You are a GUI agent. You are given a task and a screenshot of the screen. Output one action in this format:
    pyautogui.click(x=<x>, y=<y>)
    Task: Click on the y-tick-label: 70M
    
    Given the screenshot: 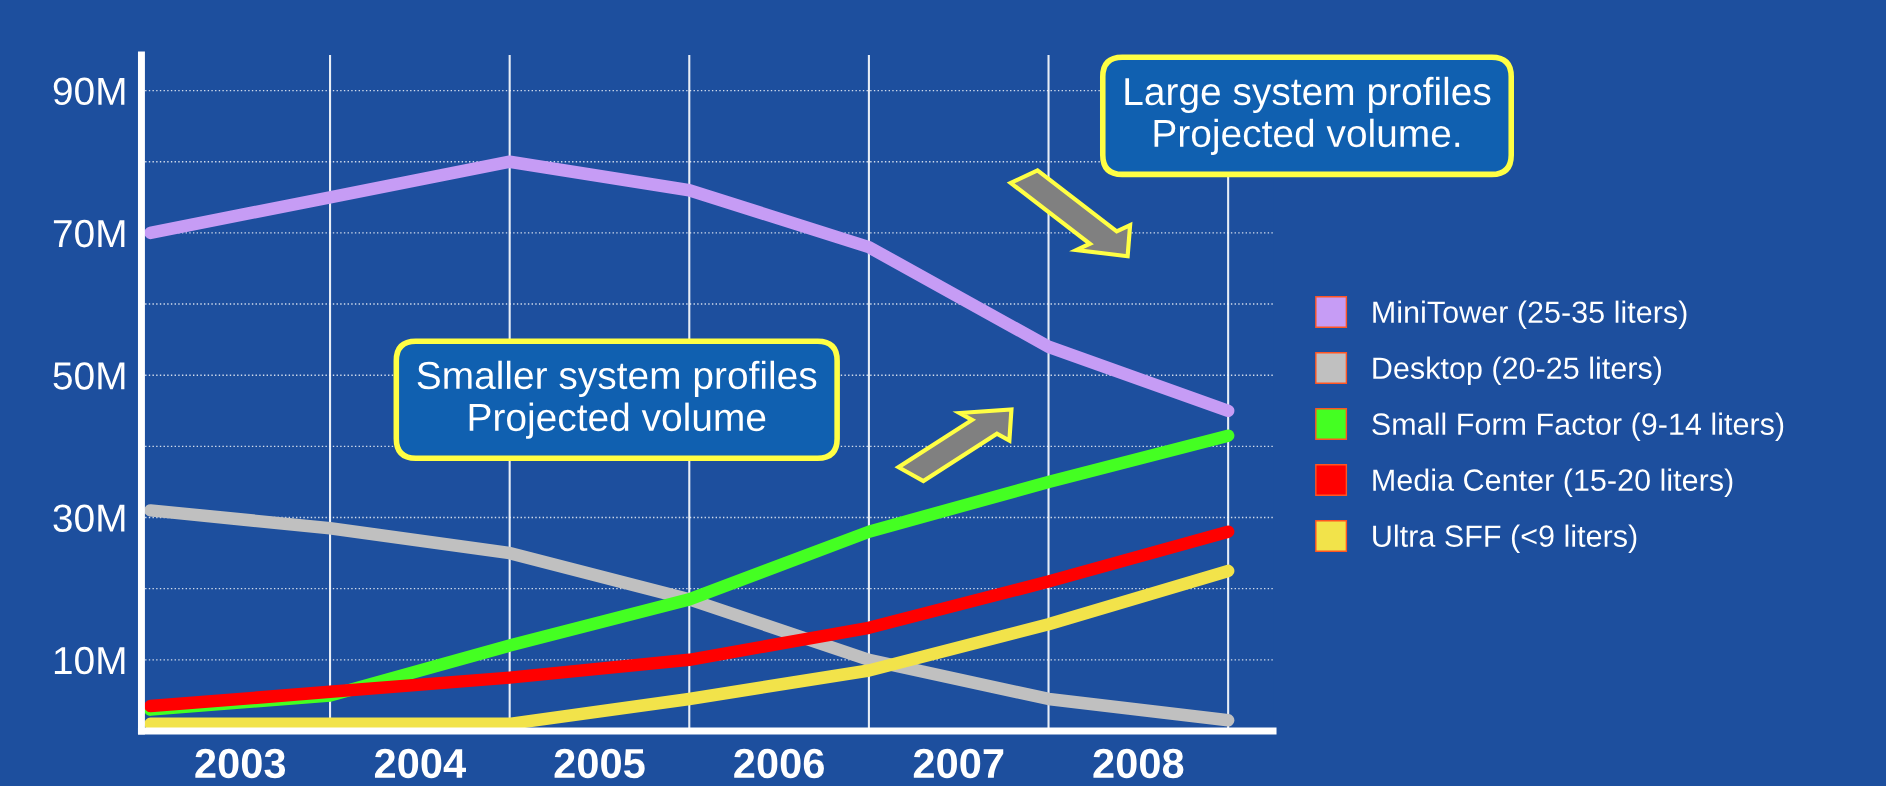 What is the action you would take?
    pyautogui.click(x=89, y=233)
    